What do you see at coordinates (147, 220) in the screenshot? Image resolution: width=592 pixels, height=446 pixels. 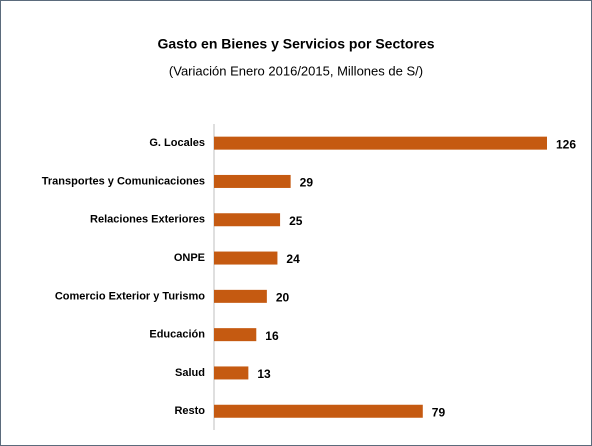 I see `y-tick-label: Relaciones Exteriores` at bounding box center [147, 220].